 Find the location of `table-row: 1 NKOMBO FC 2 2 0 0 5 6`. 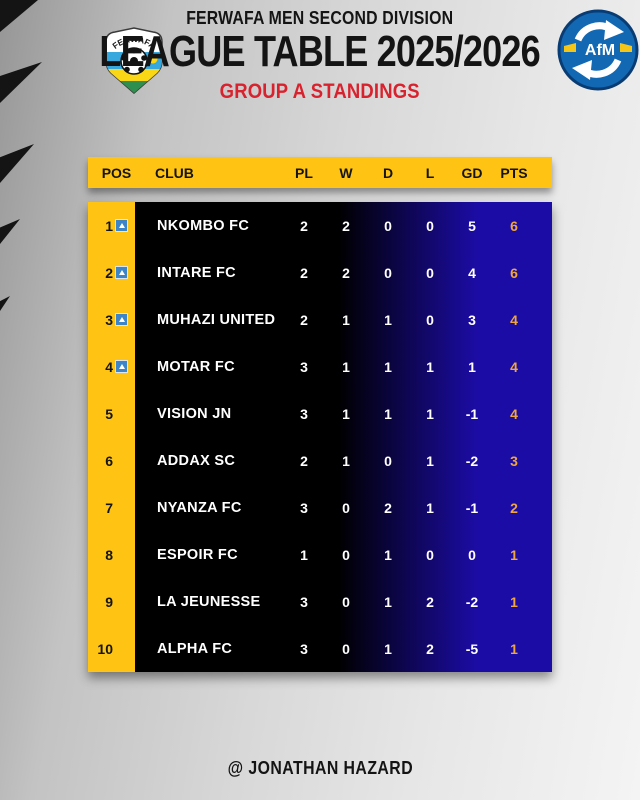

table-row: 1 NKOMBO FC 2 2 0 0 5 6 is located at coordinates (320, 225).